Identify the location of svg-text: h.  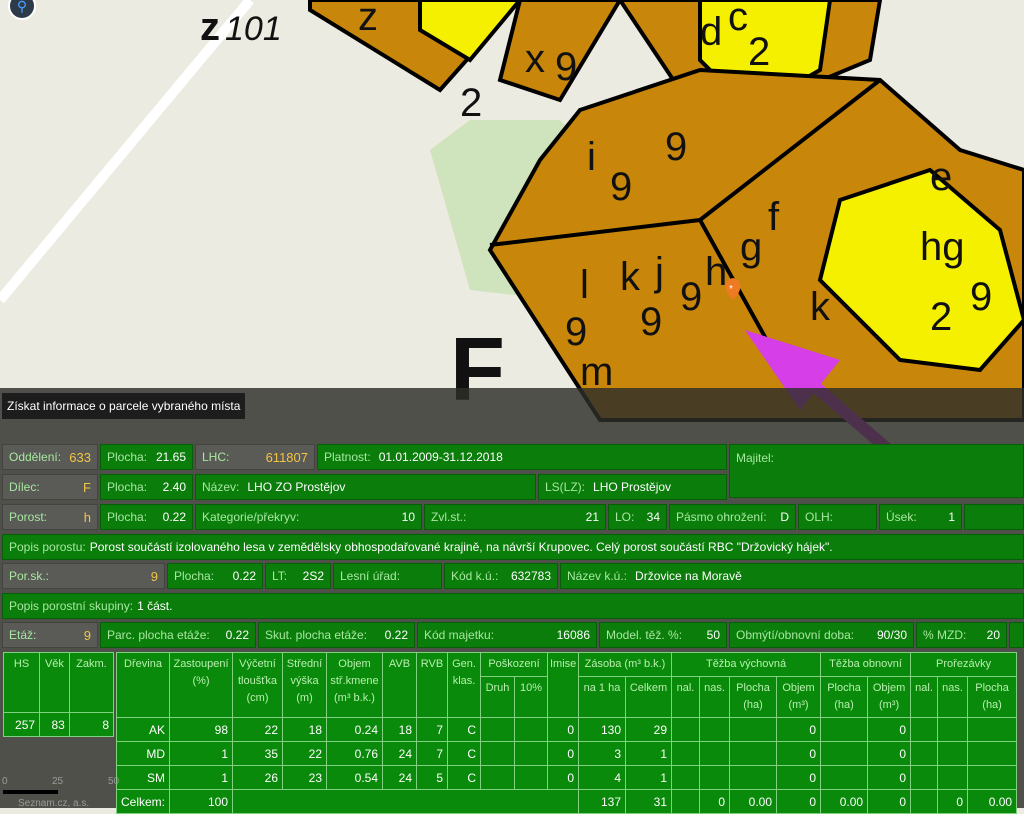
(716, 272).